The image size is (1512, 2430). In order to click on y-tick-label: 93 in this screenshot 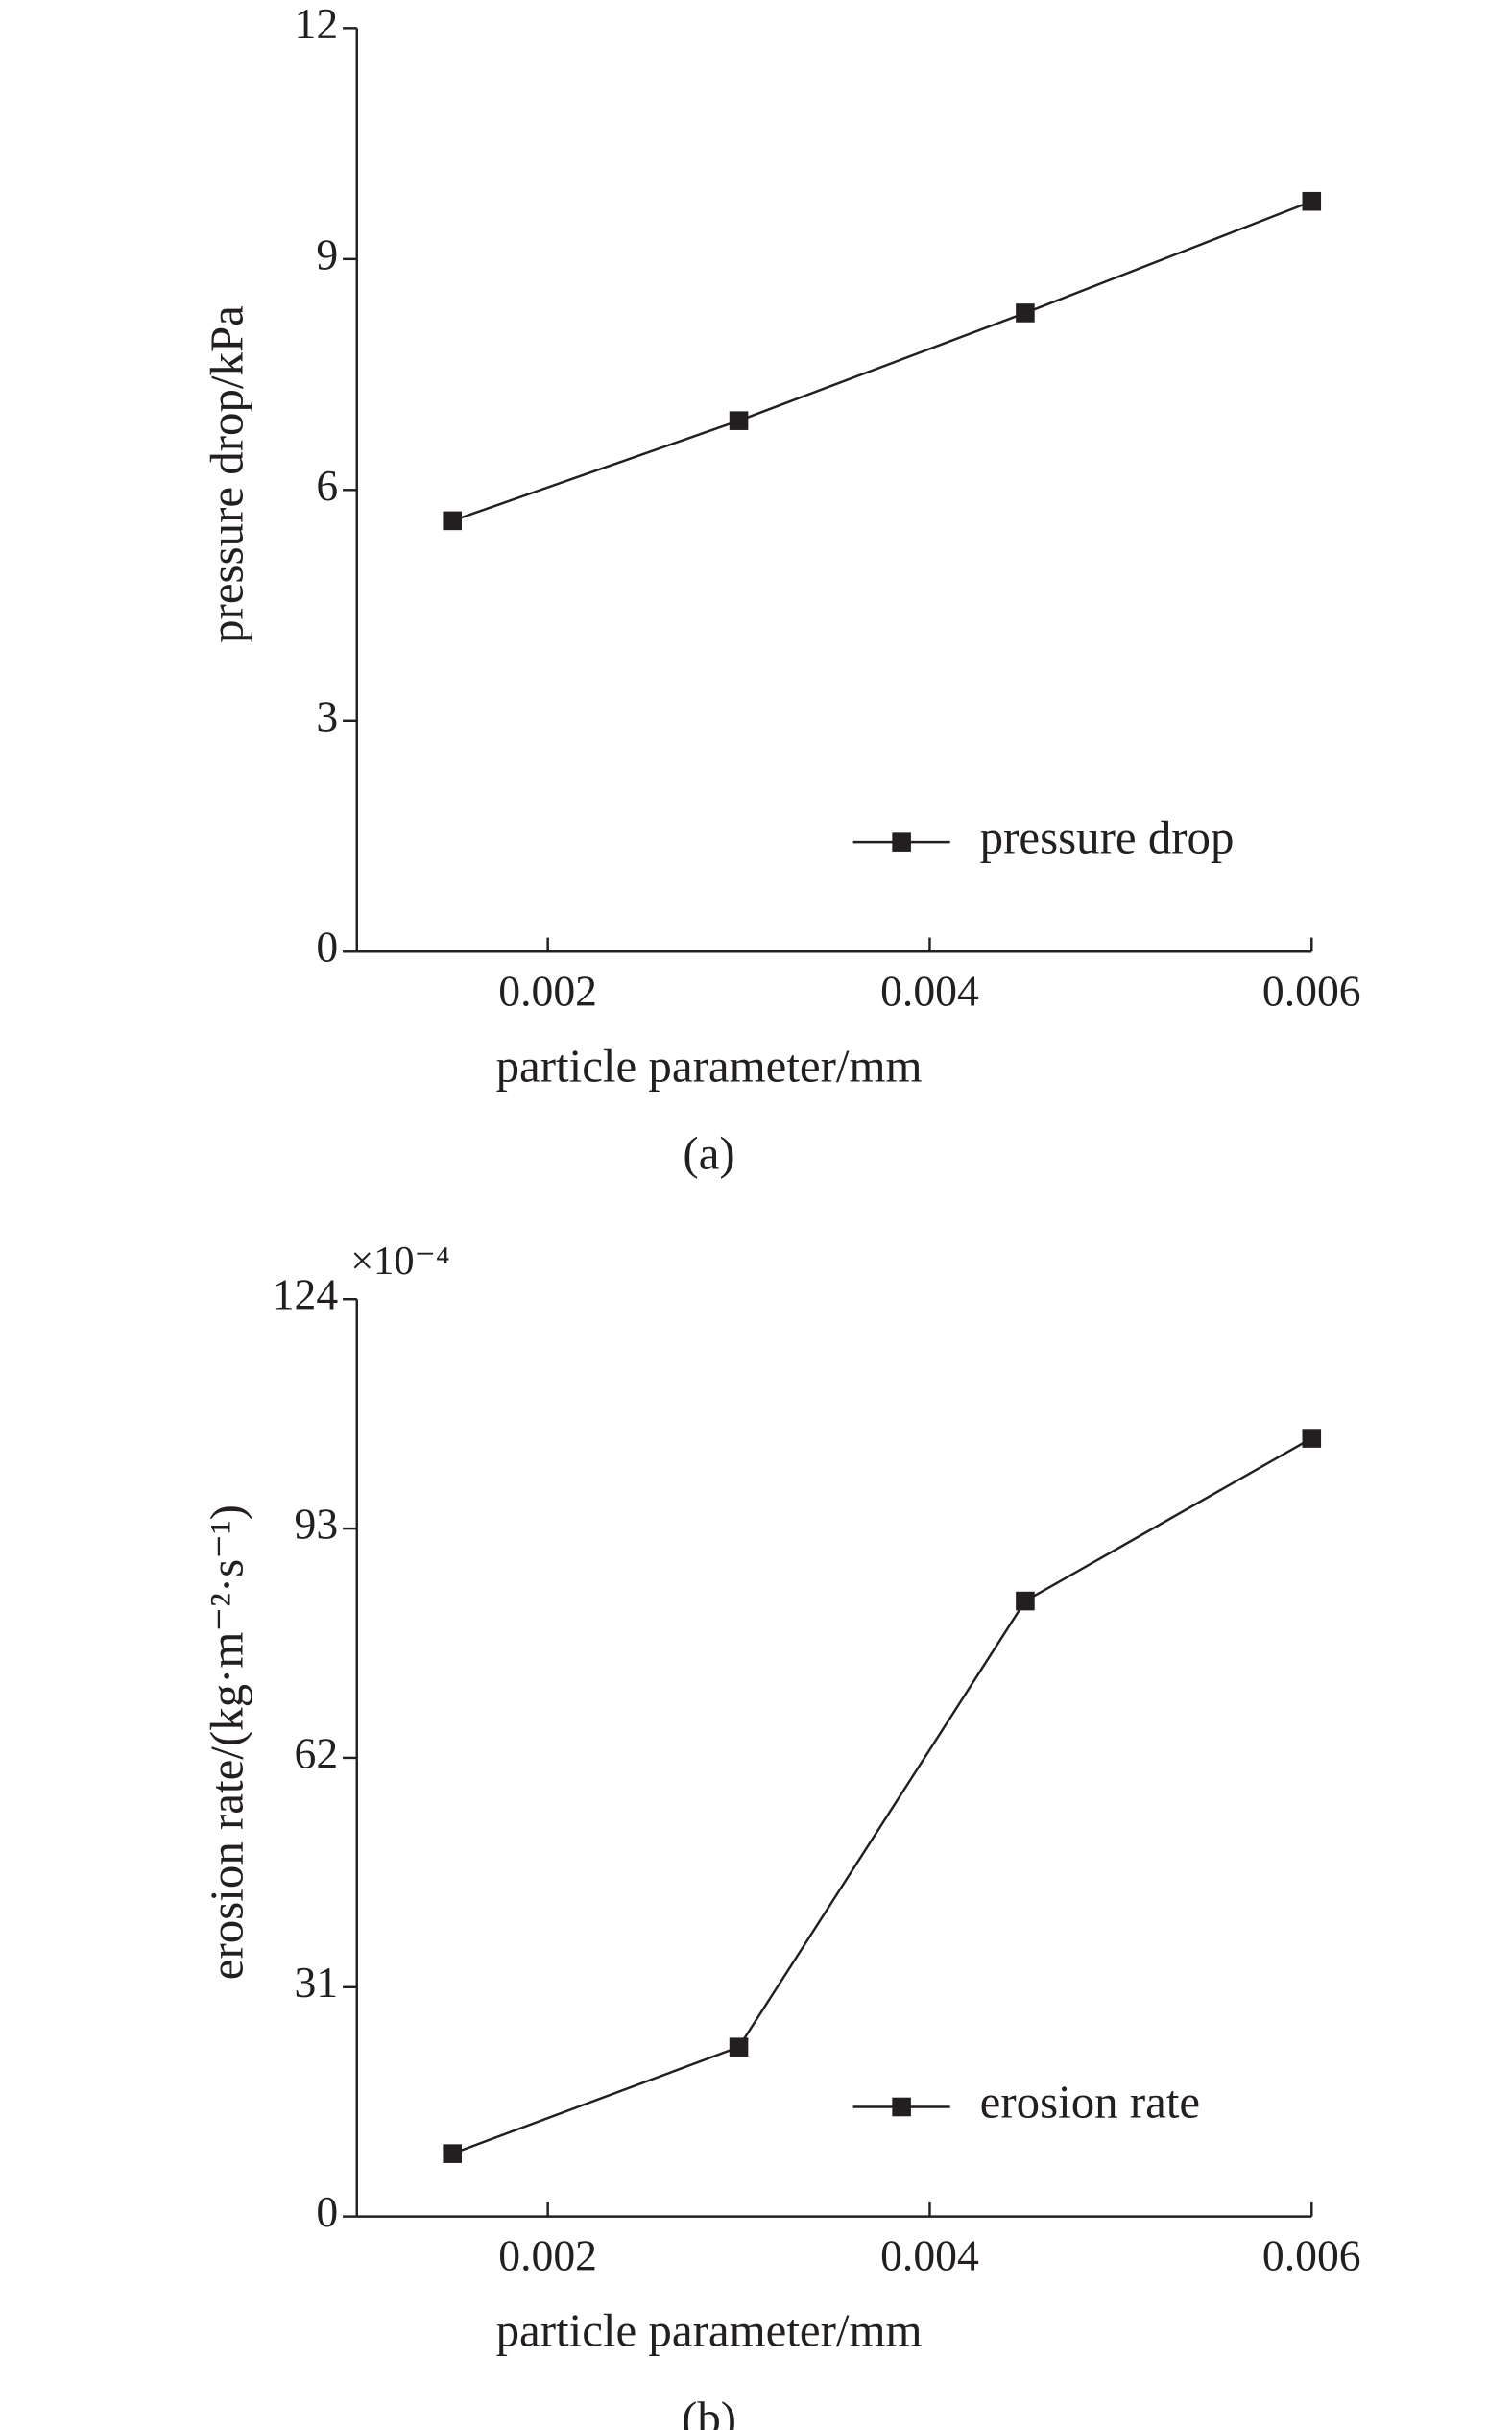, I will do `click(317, 1524)`.